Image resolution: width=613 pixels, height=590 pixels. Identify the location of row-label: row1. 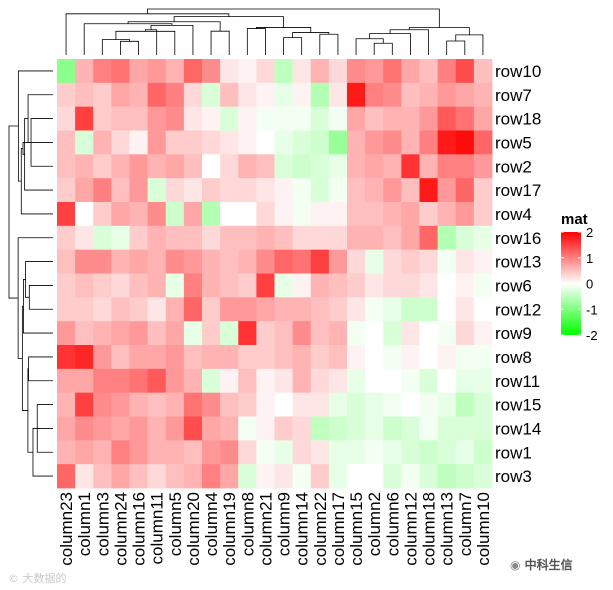
(513, 452).